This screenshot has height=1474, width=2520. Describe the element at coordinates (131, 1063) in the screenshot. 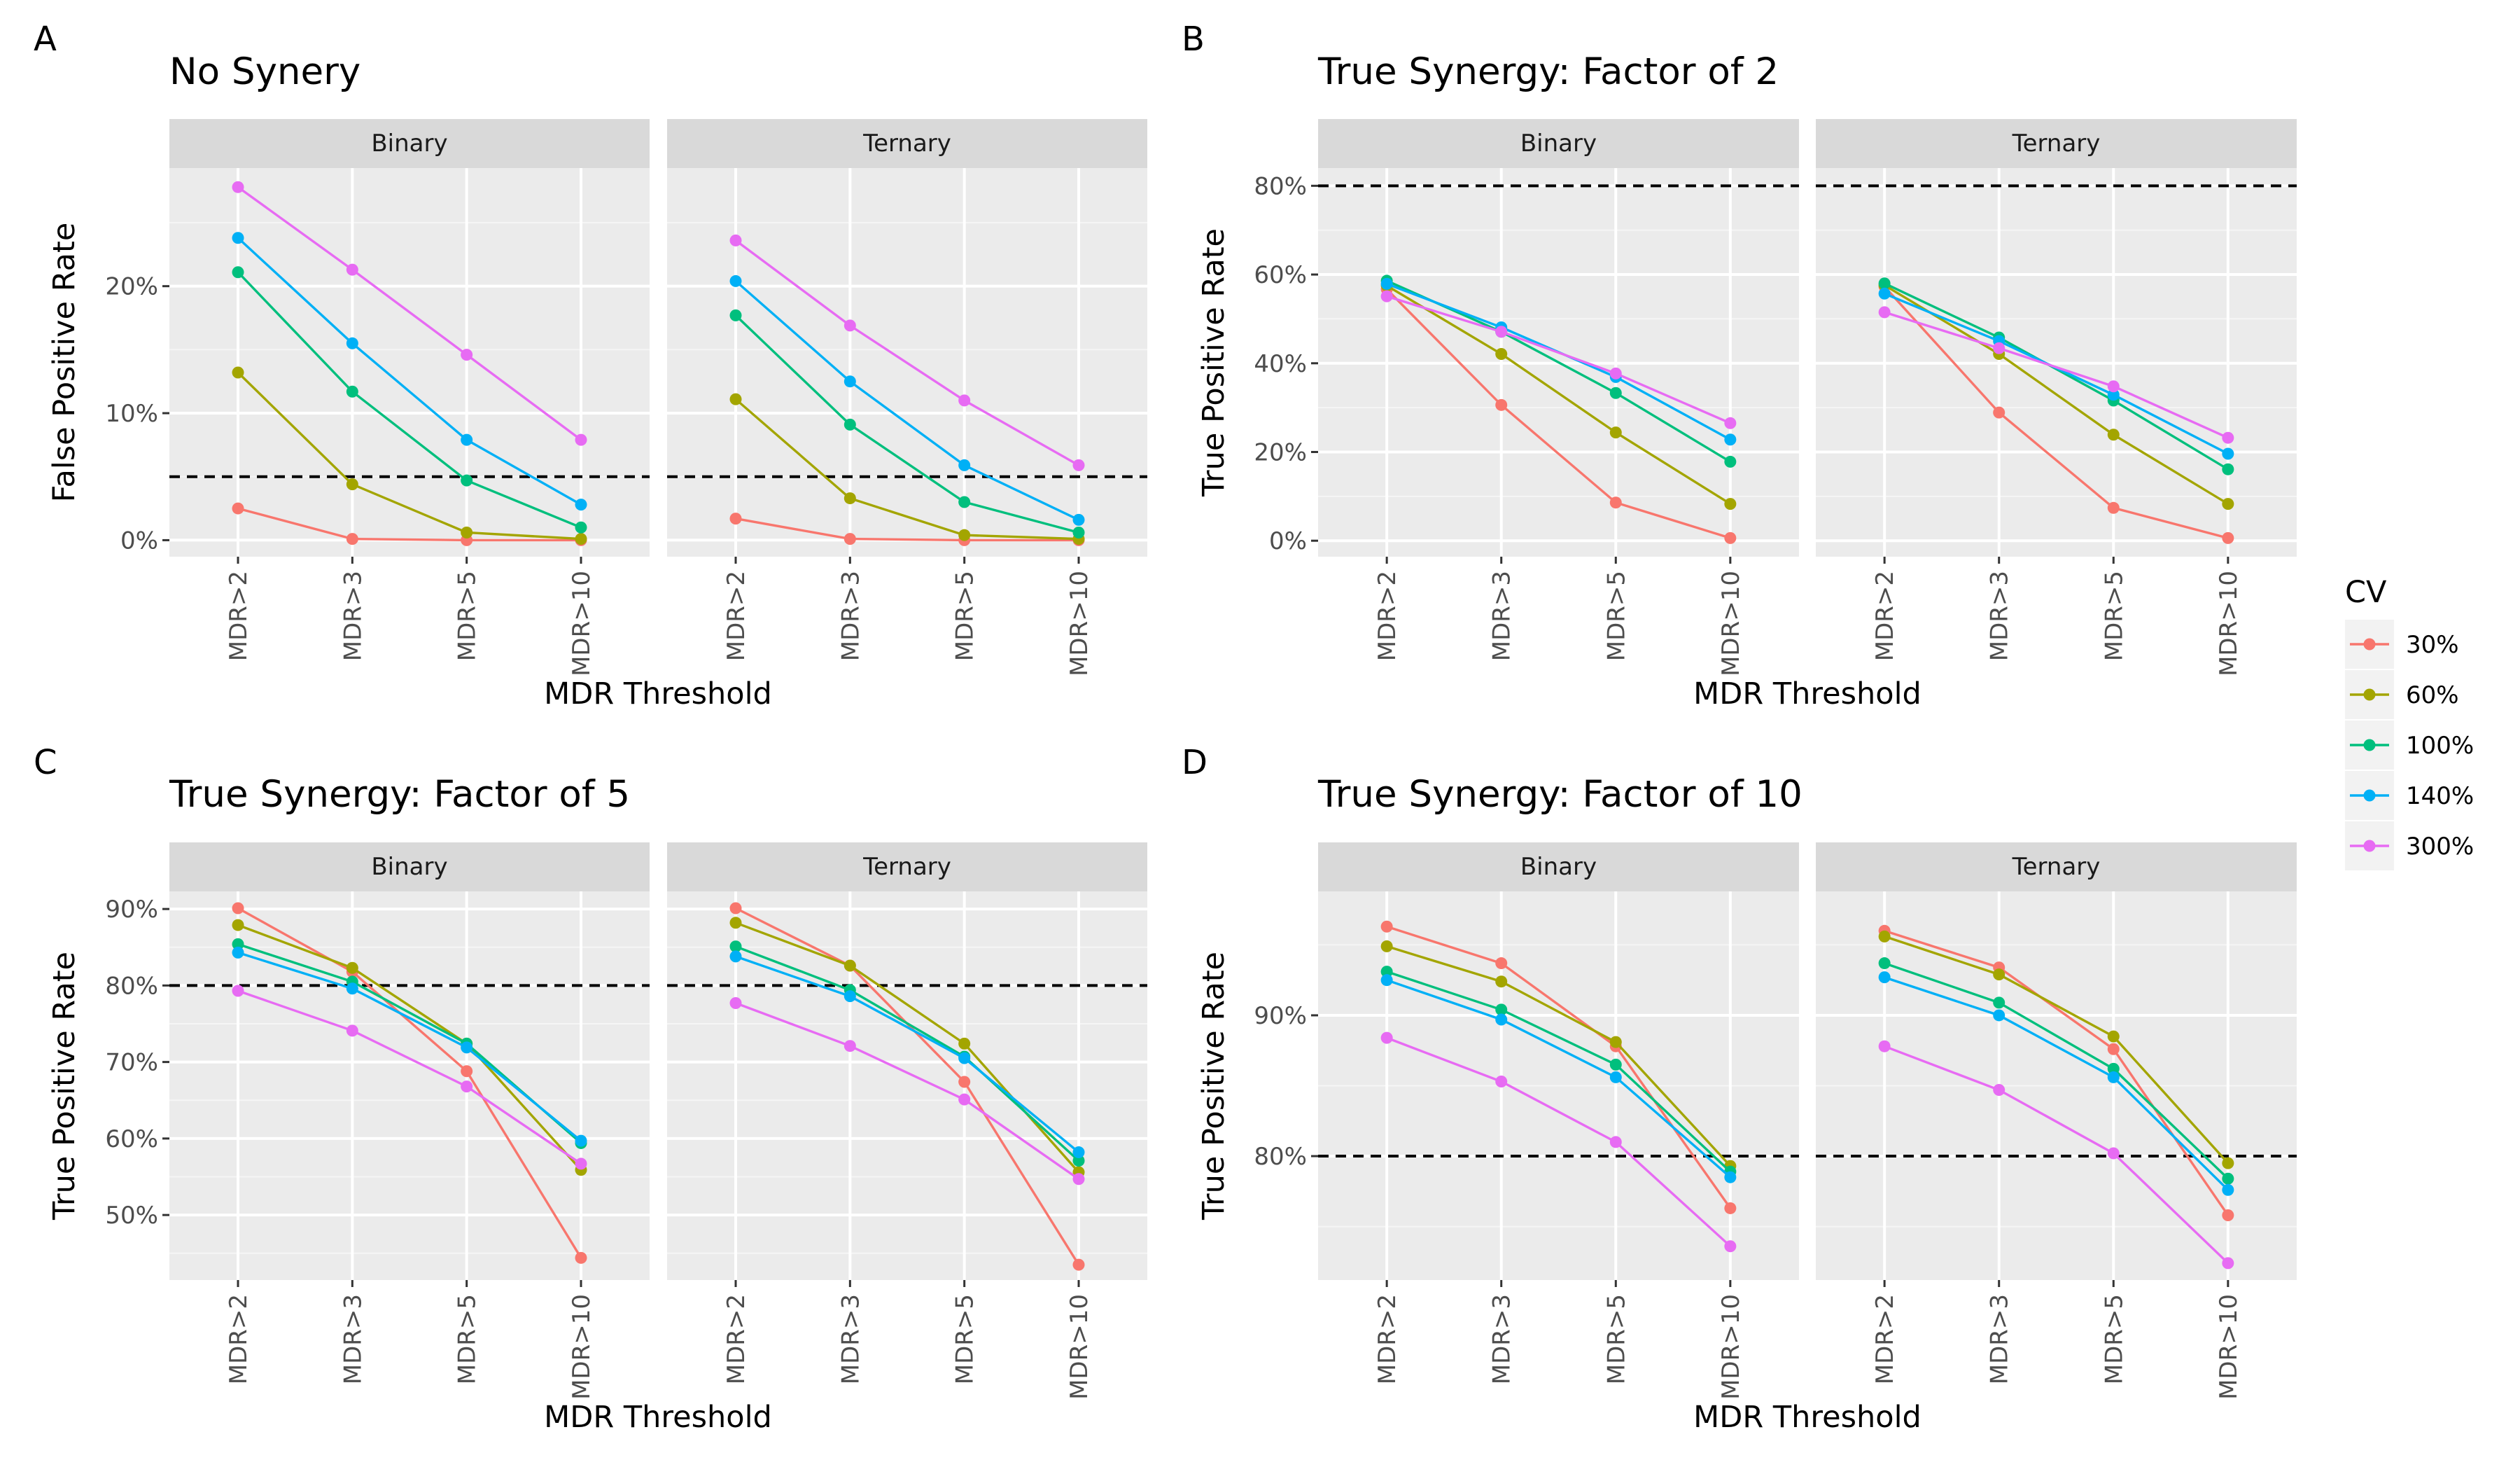

I see `y-tick-label: 70%` at that location.